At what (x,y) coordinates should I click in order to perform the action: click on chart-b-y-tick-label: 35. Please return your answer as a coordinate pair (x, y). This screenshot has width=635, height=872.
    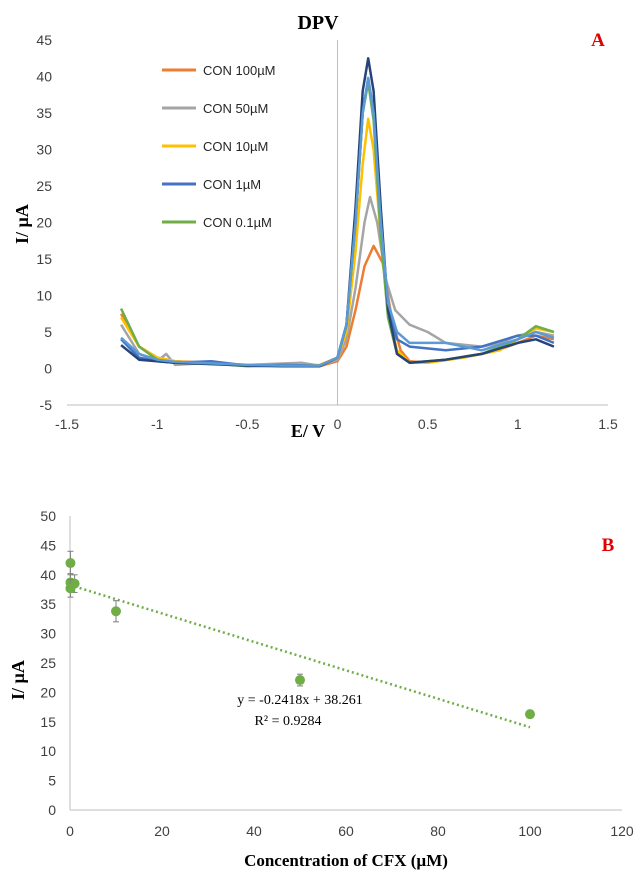
    Looking at the image, I should click on (48, 604).